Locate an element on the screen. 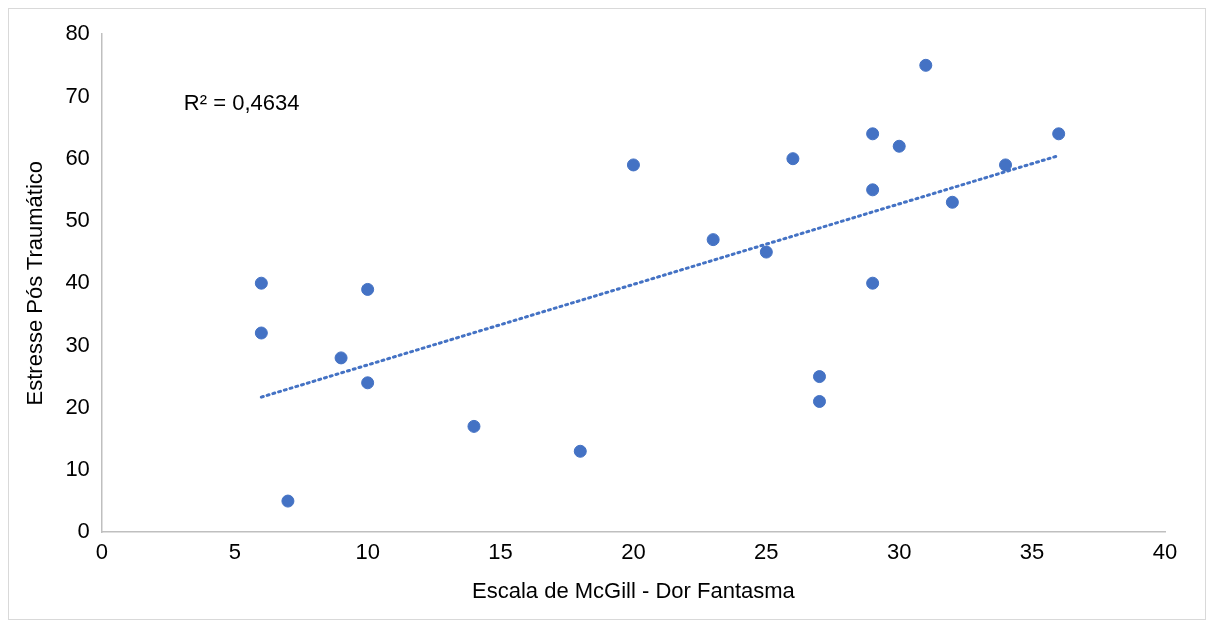 The width and height of the screenshot is (1214, 628). y-tick-label: 30 is located at coordinates (77, 344).